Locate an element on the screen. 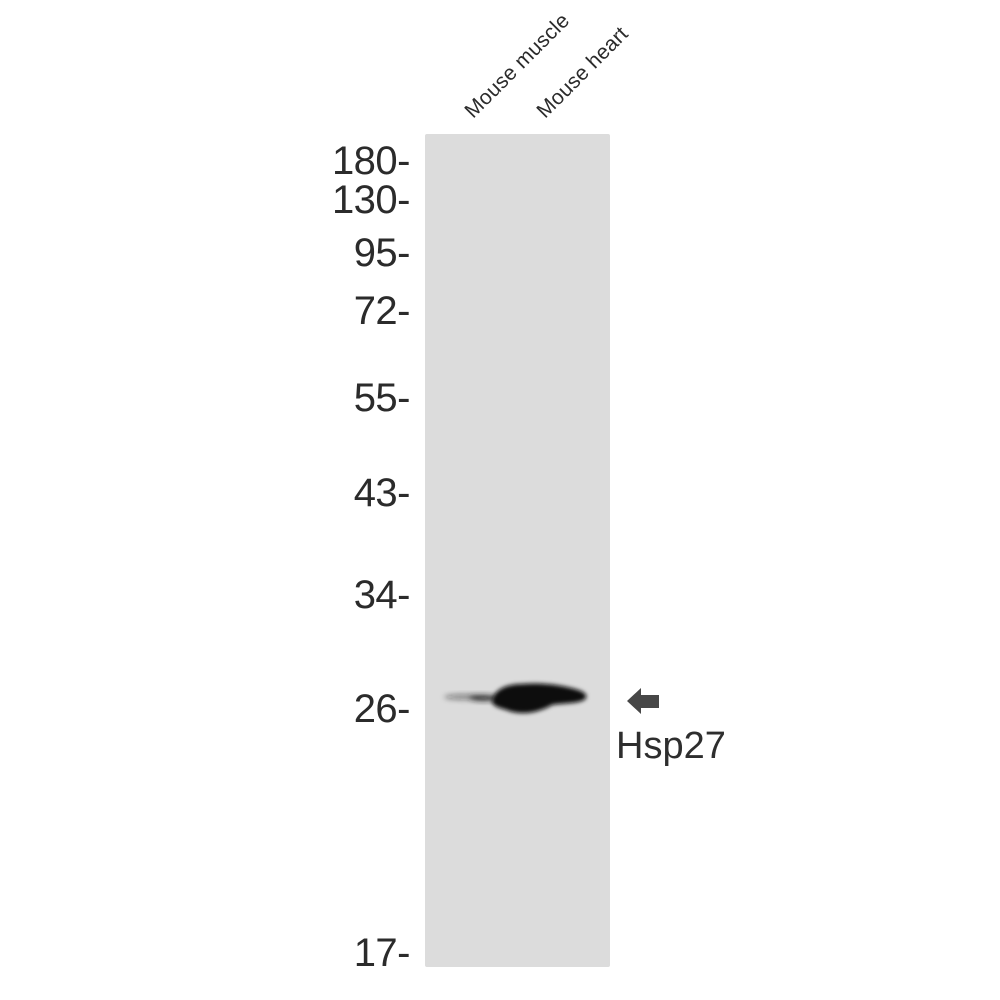 The height and width of the screenshot is (1000, 1000). mw-marker-72: 72- is located at coordinates (382, 311).